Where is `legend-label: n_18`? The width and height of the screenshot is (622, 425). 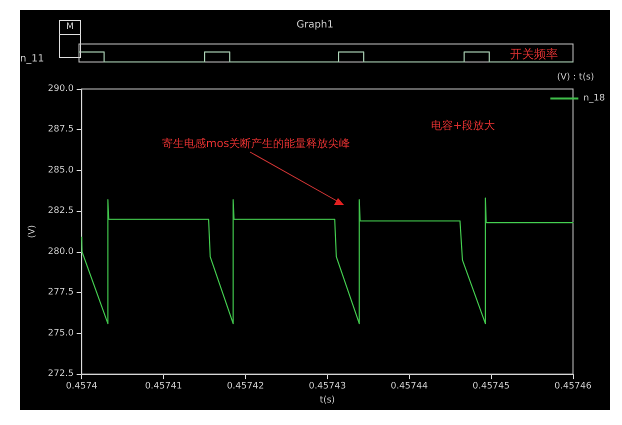 legend-label: n_18 is located at coordinates (594, 99).